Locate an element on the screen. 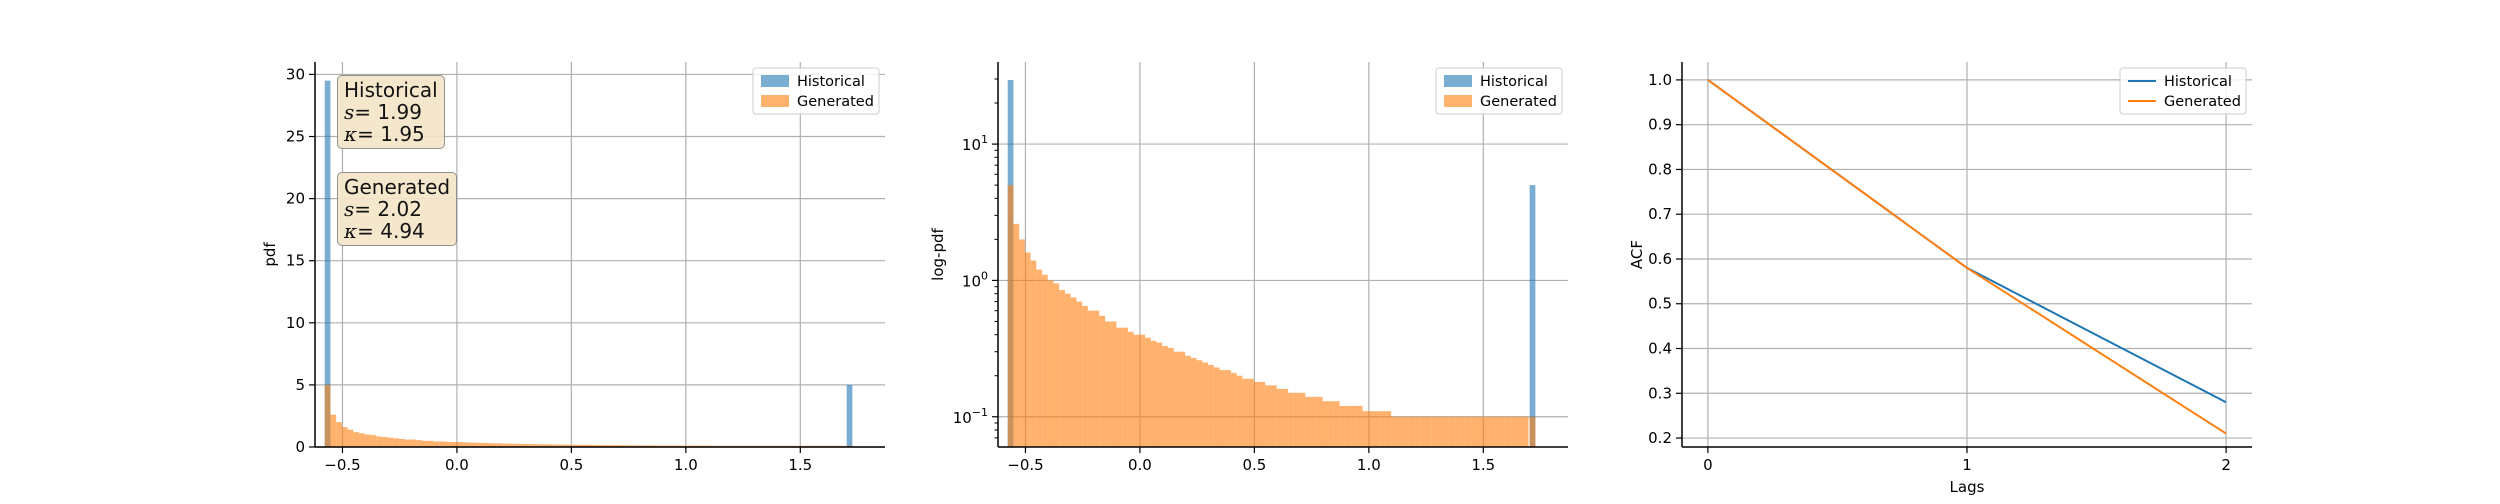 The image size is (2500, 504). y-tick-label: 0.6 is located at coordinates (1660, 259).